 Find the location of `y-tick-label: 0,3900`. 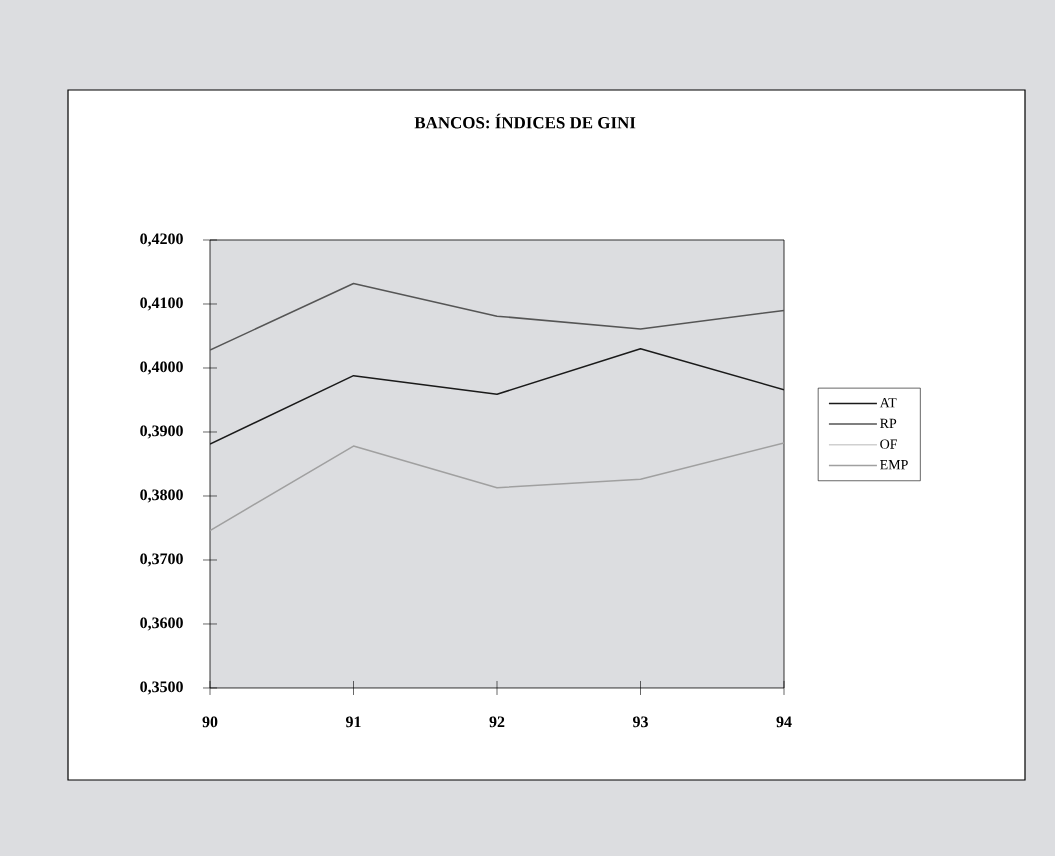

y-tick-label: 0,3900 is located at coordinates (161, 432).